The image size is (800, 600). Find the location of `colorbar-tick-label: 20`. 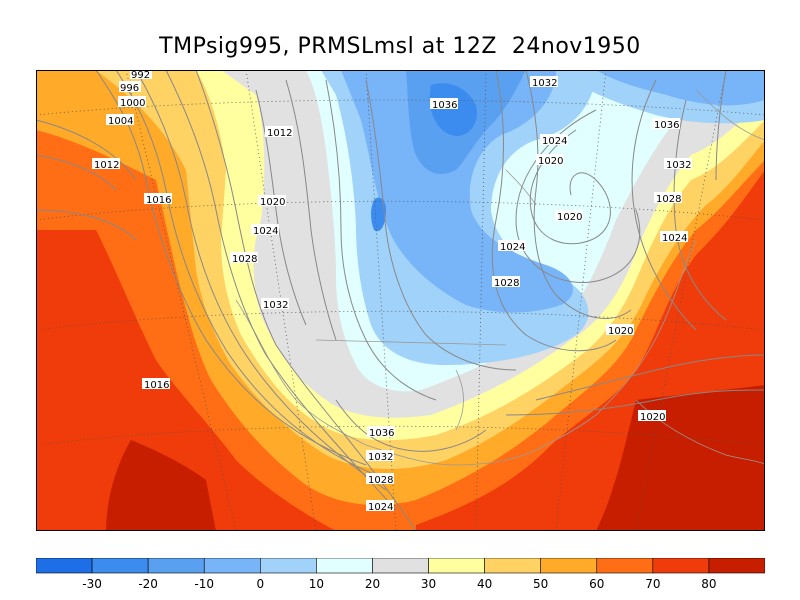

colorbar-tick-label: 20 is located at coordinates (372, 584).